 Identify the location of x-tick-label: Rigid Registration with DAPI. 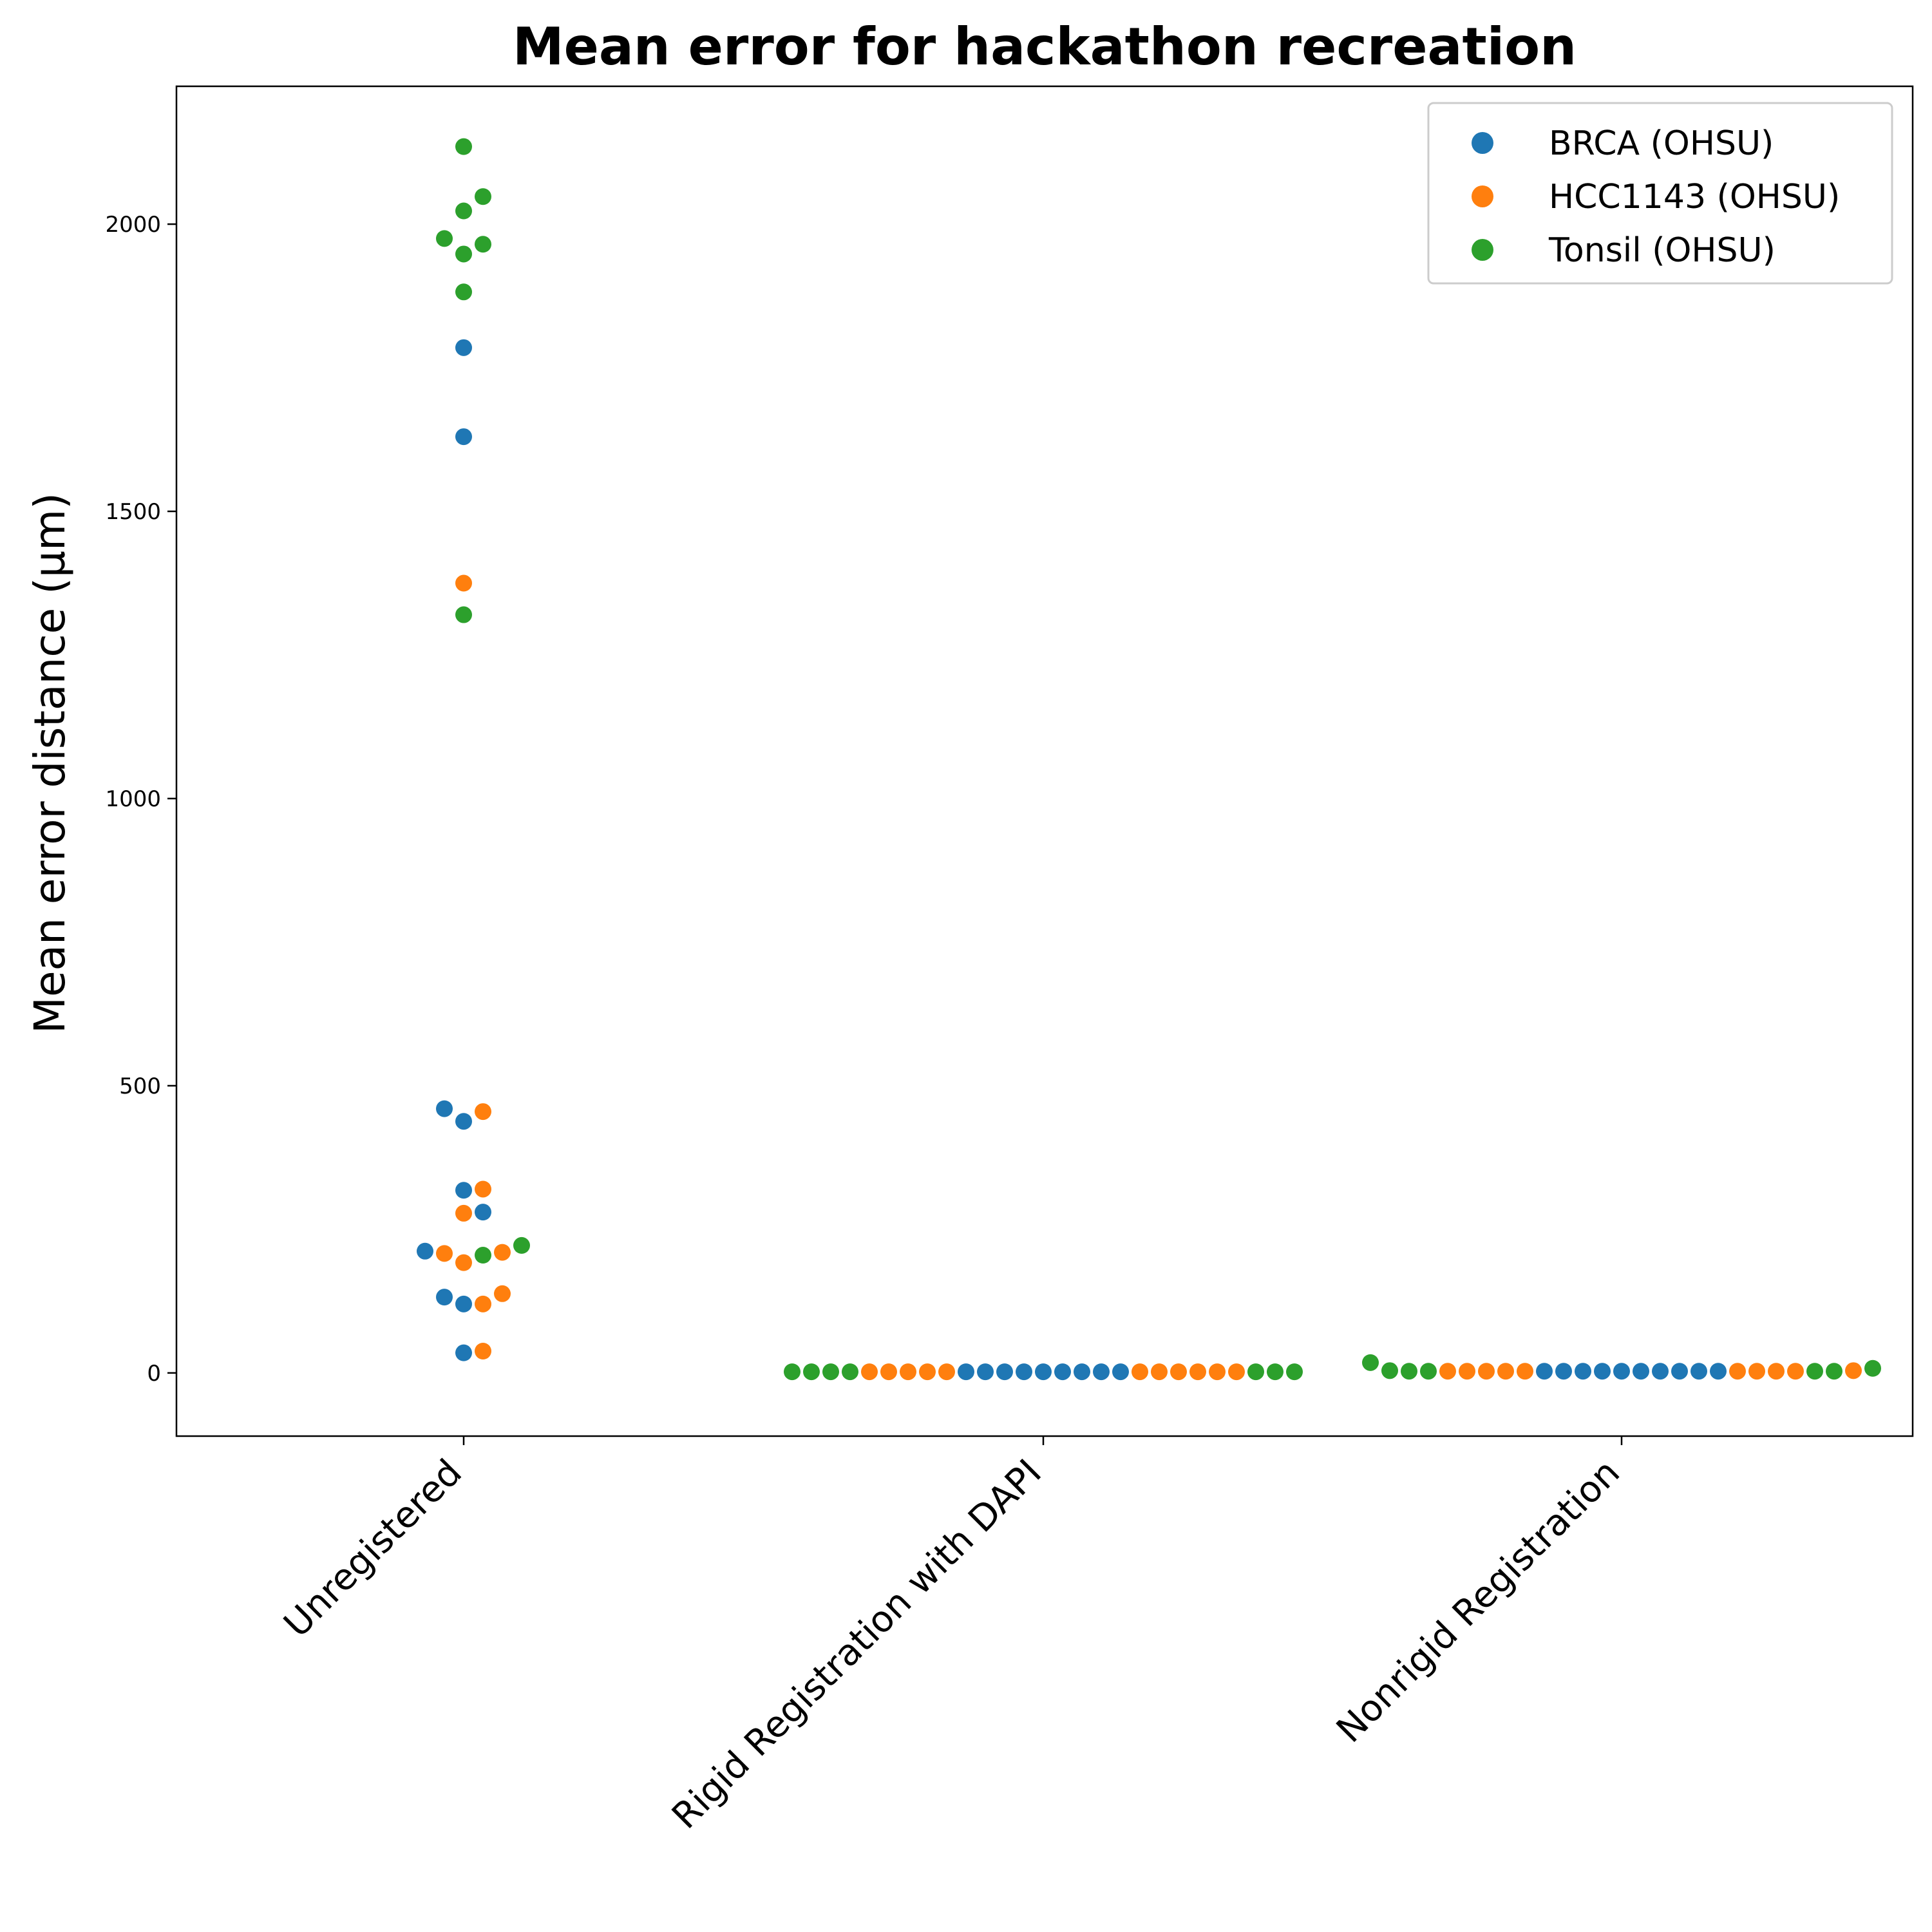
(857, 1644).